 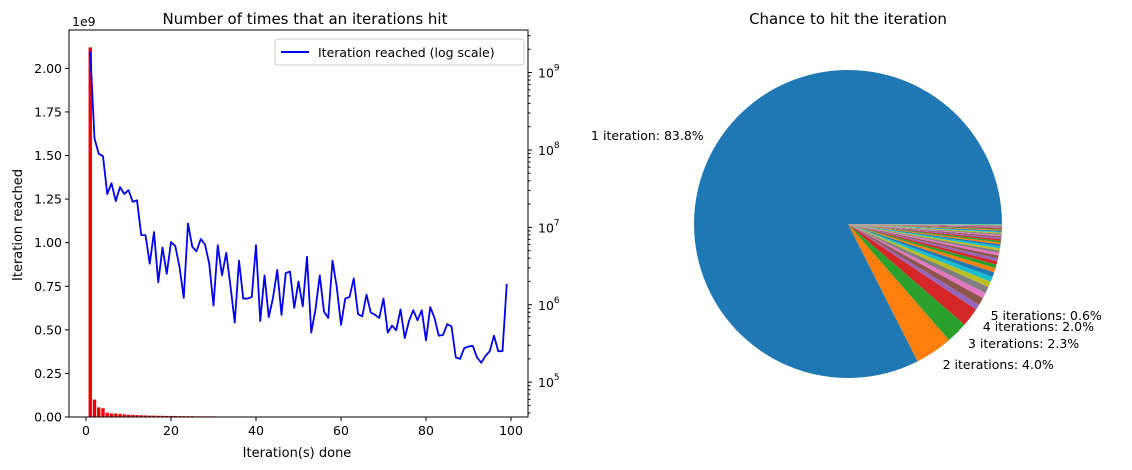 What do you see at coordinates (48, 155) in the screenshot?
I see `y-tick-label: 1.50` at bounding box center [48, 155].